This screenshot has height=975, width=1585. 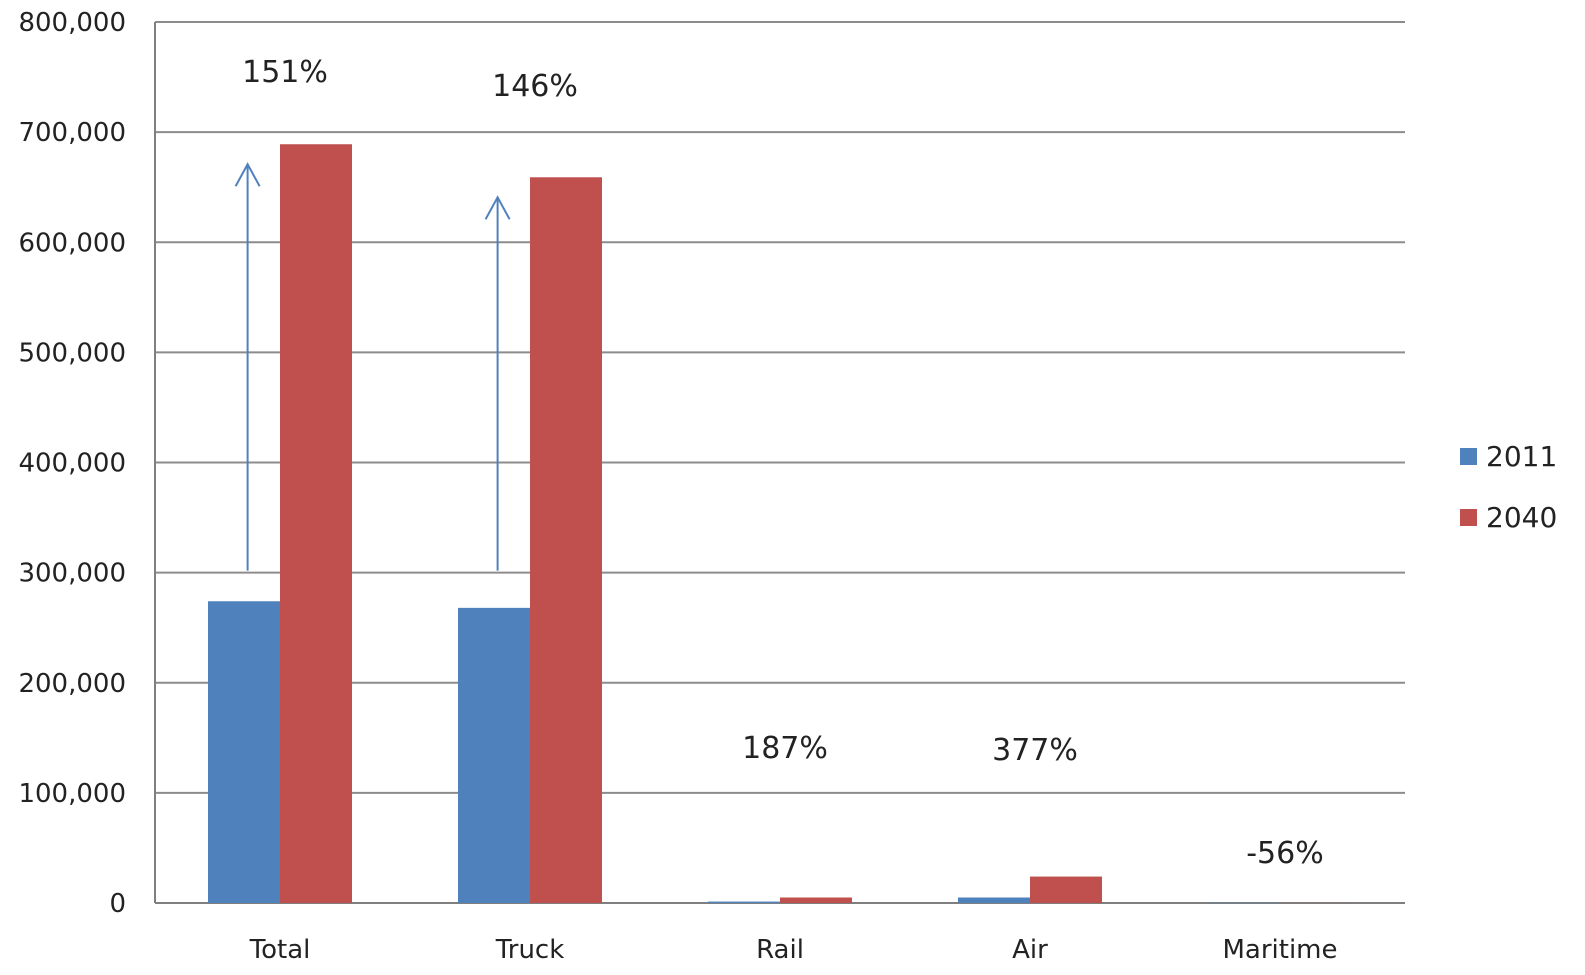 What do you see at coordinates (530, 950) in the screenshot?
I see `x-tick-label: Truck` at bounding box center [530, 950].